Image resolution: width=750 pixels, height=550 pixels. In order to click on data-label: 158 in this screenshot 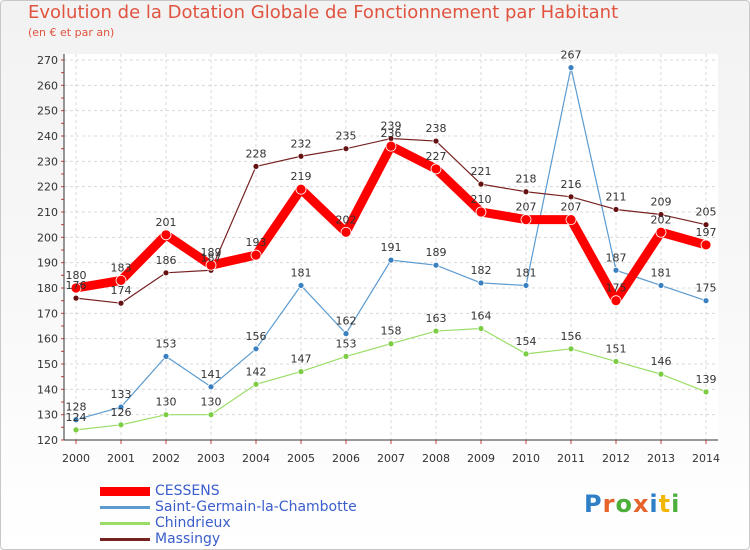, I will do `click(391, 331)`.